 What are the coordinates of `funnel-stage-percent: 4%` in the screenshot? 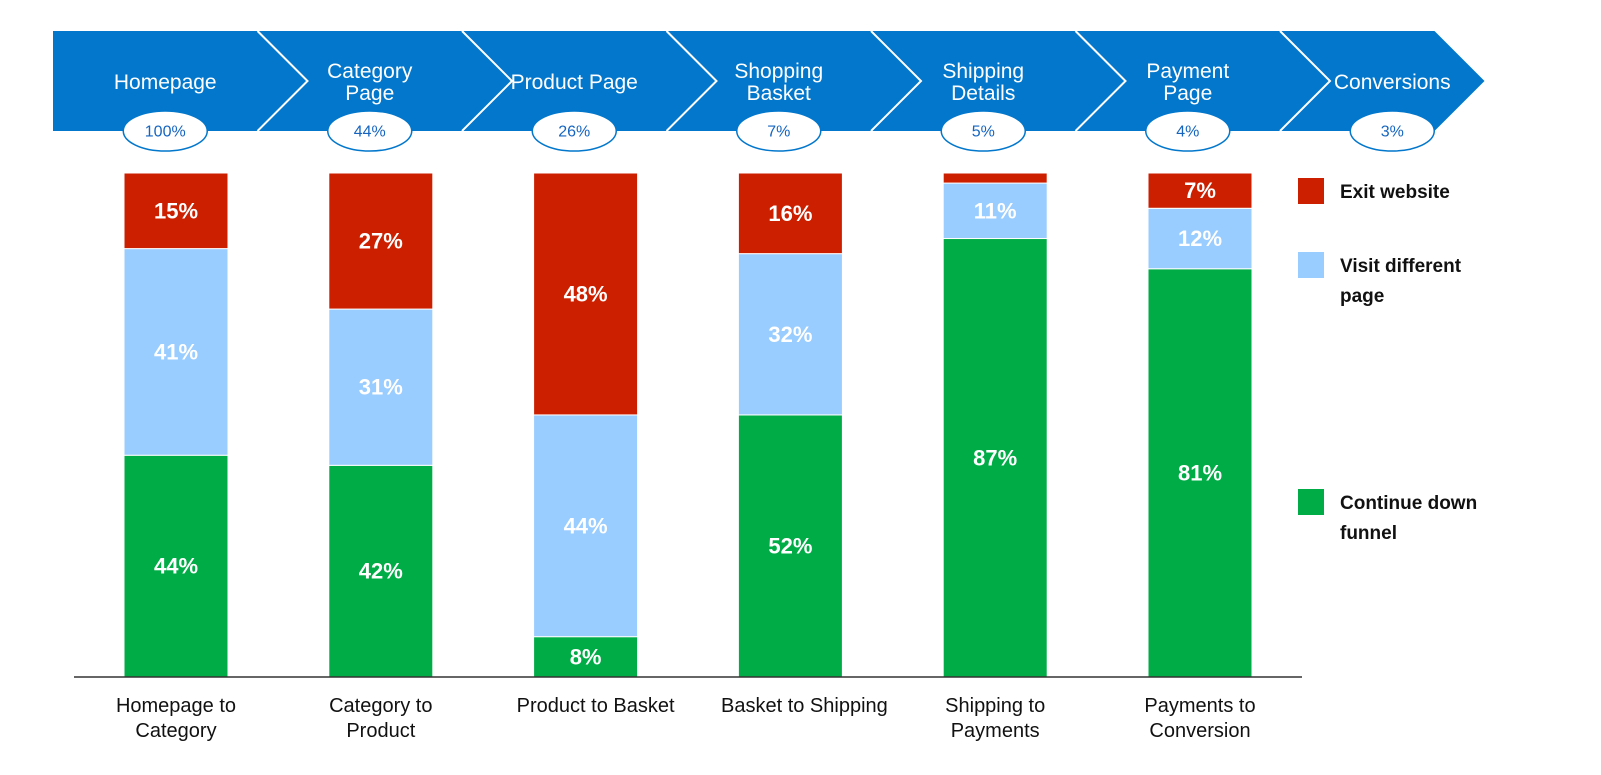 It's located at (1187, 132).